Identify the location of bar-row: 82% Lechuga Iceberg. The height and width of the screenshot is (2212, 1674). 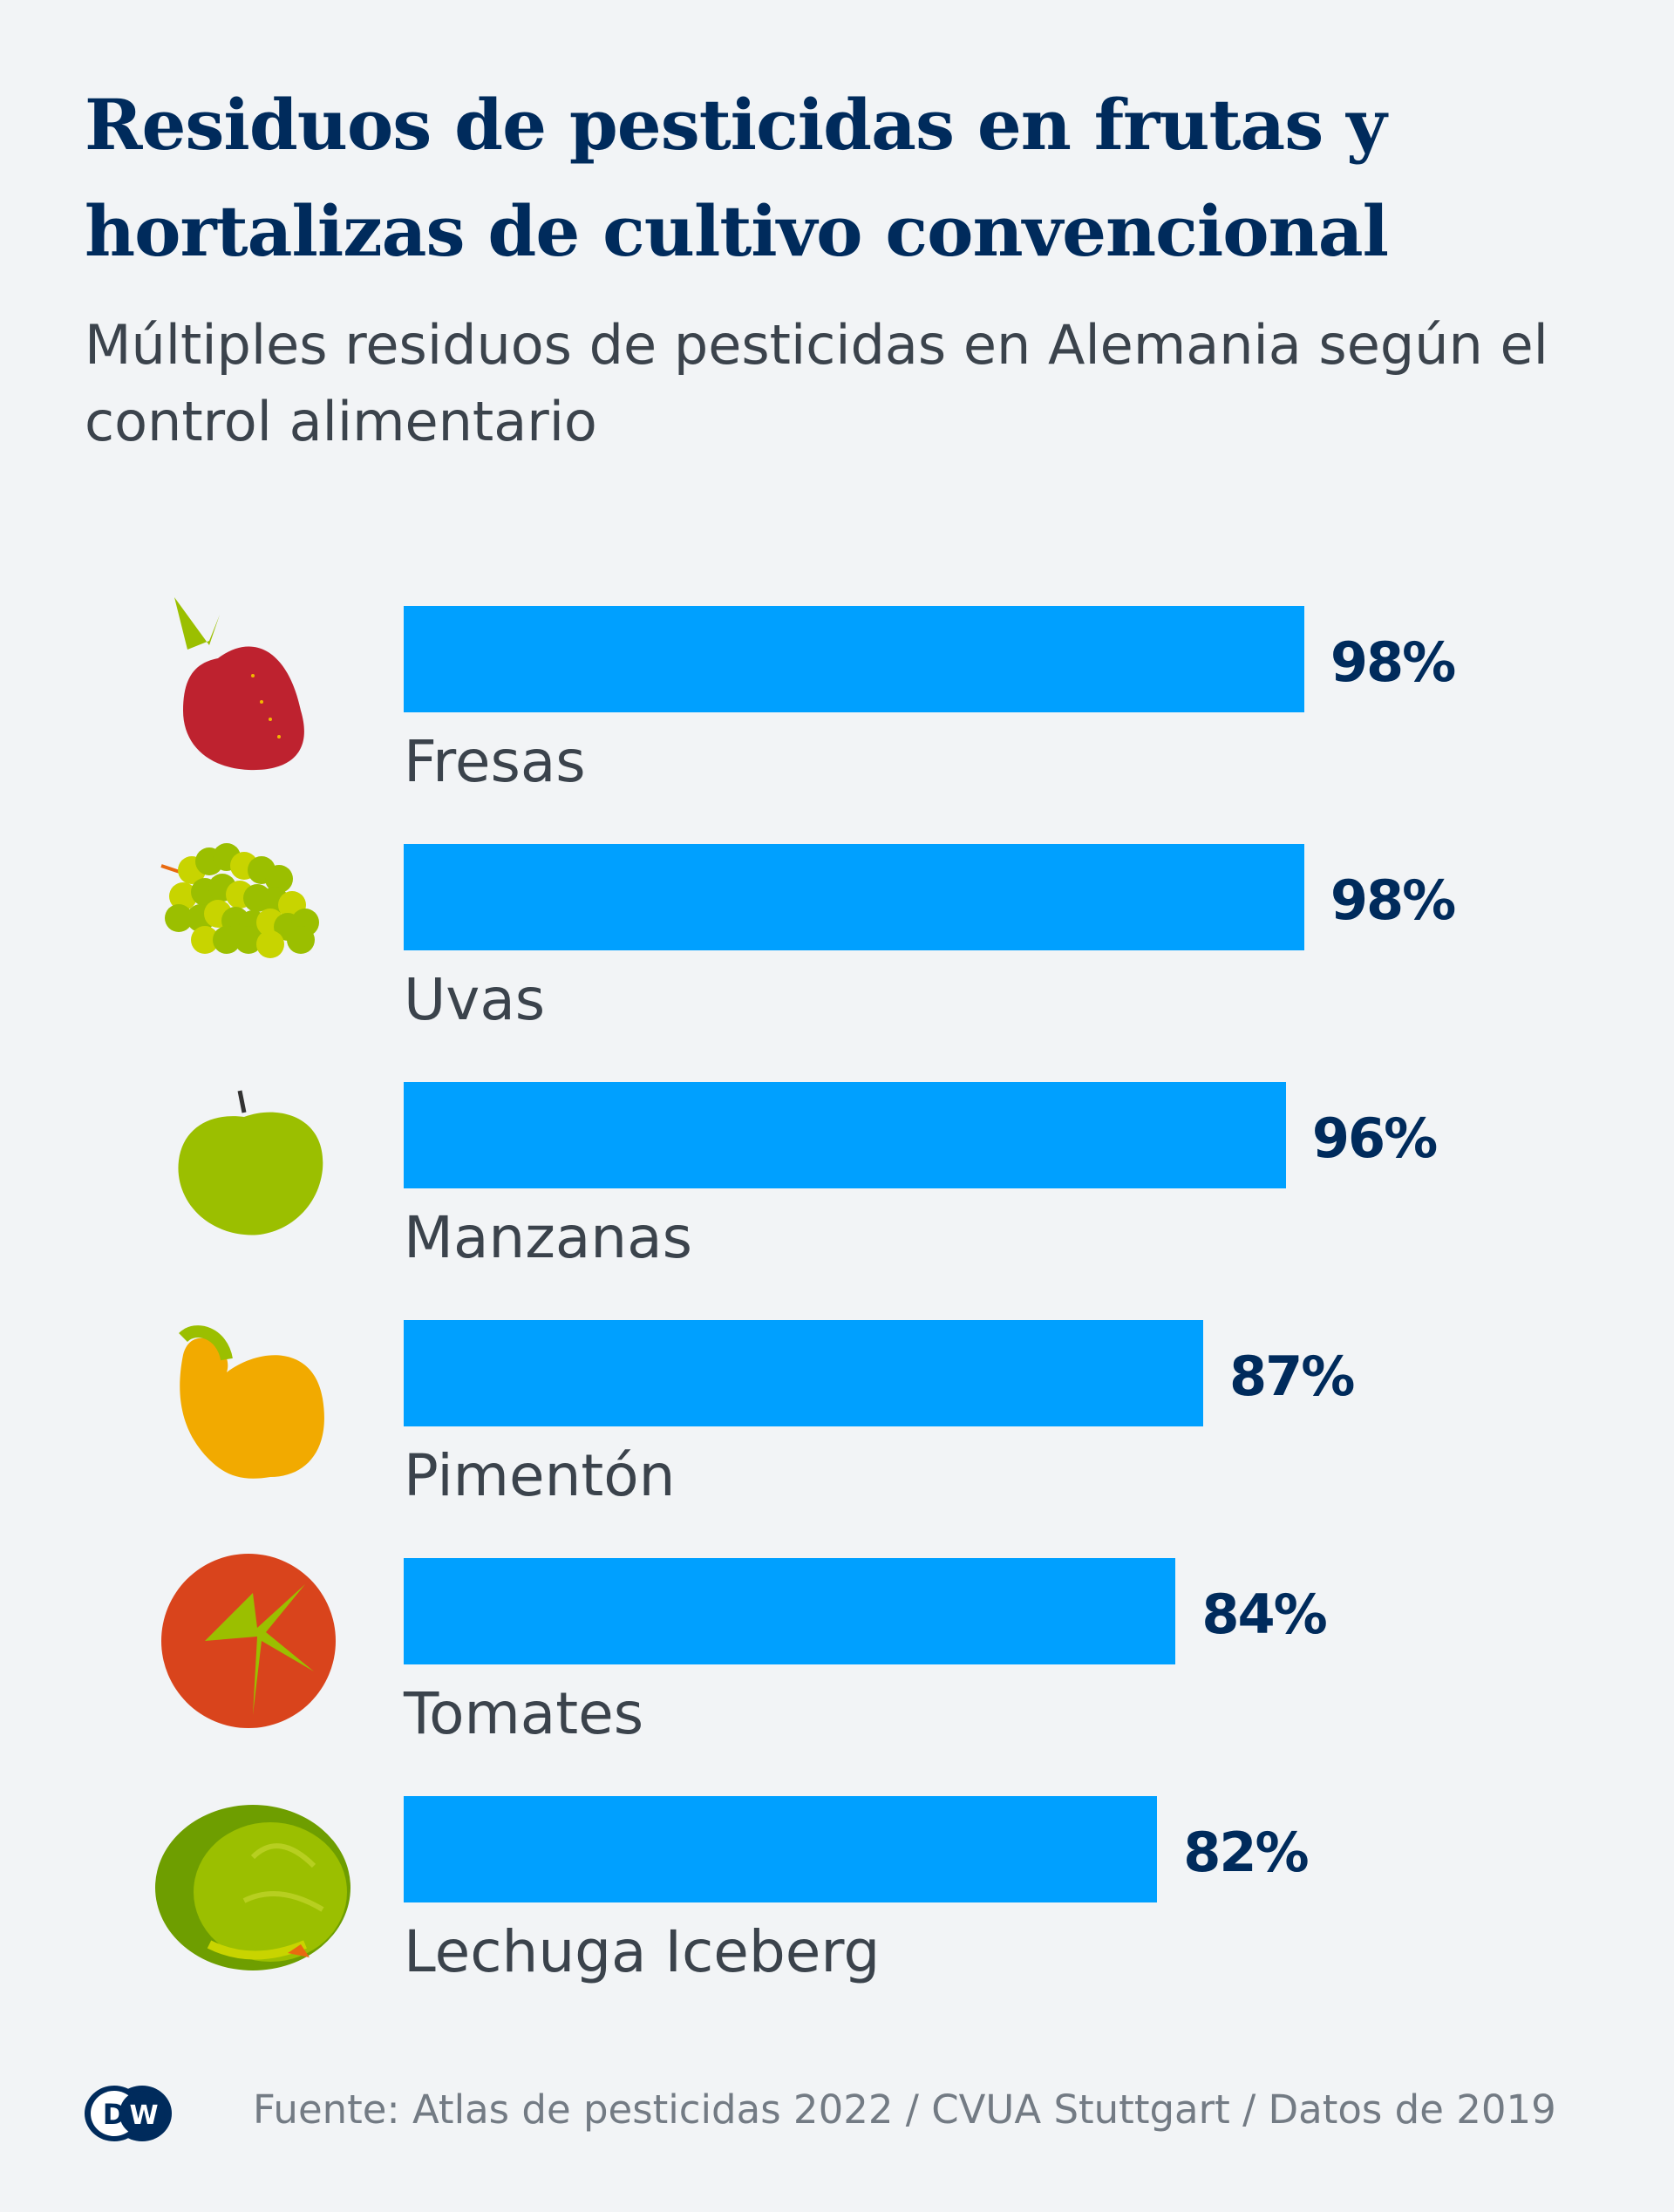
(837, 1915).